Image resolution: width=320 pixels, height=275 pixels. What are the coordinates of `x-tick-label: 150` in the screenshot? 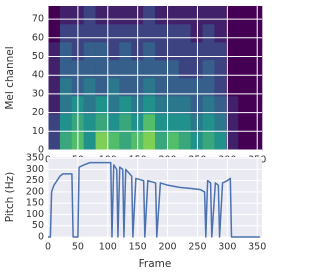 It's located at (138, 247).